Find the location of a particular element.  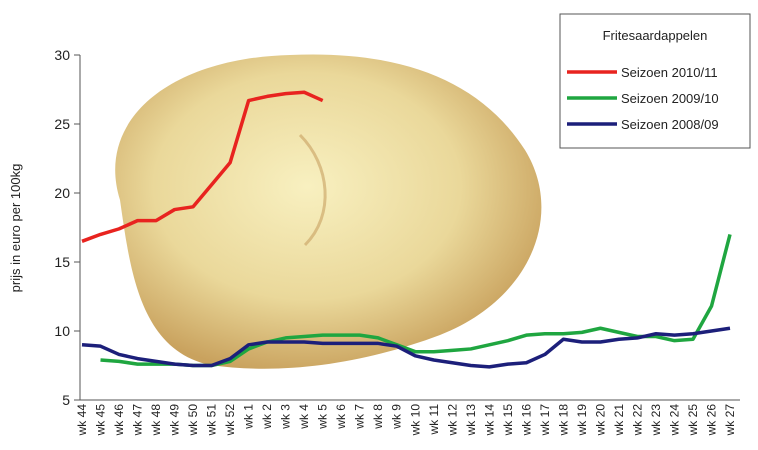

y-tick-label: 25 is located at coordinates (62, 124).